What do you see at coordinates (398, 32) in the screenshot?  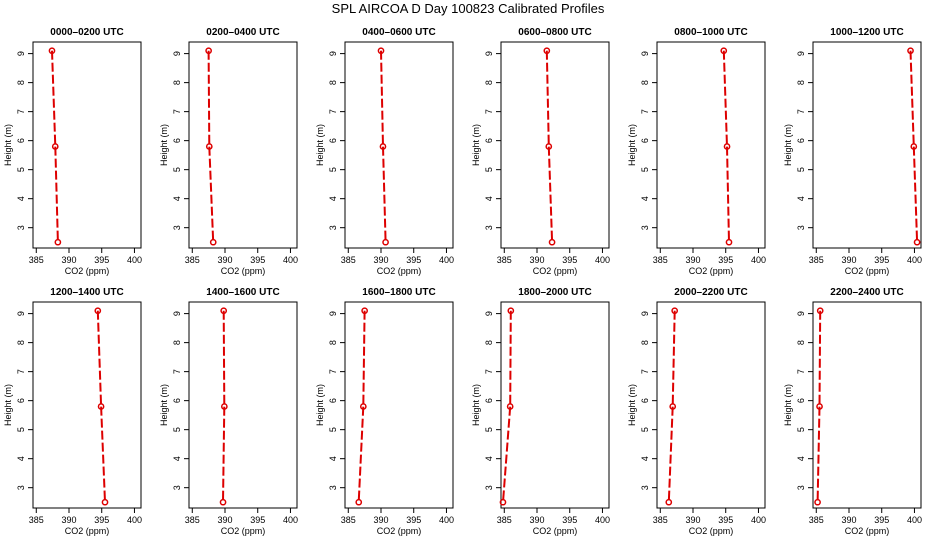 I see `panel-title: 0400–0600 UTC` at bounding box center [398, 32].